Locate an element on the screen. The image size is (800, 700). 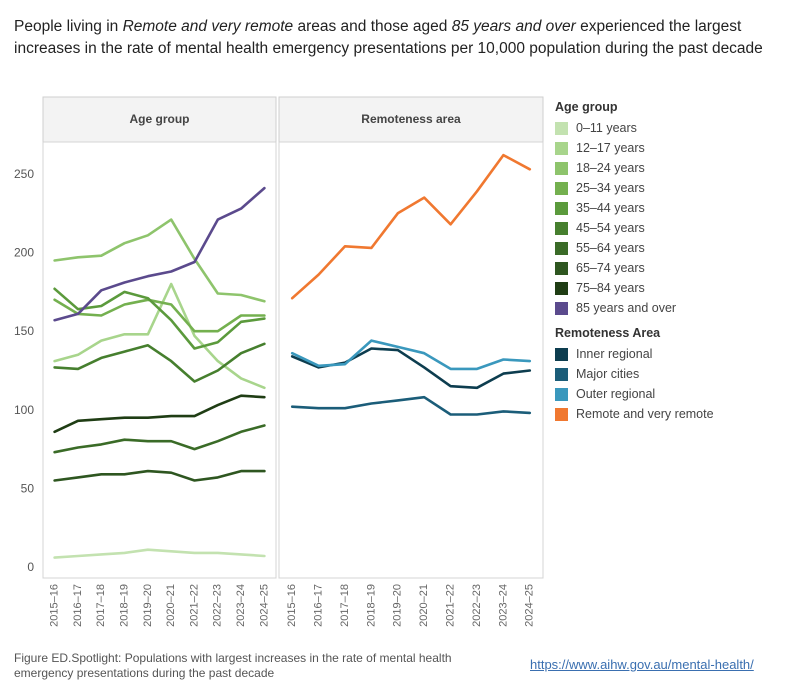
x-tick-label-2-1: 2015–16 is located at coordinates (292, 605).